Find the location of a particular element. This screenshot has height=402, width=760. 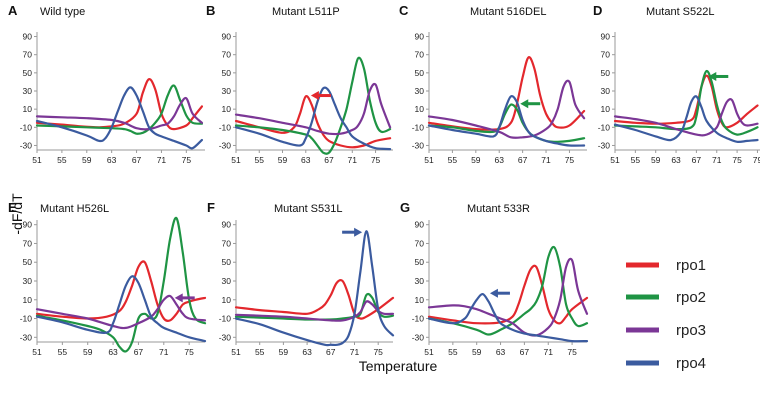

panel-letter: F is located at coordinates (211, 207).